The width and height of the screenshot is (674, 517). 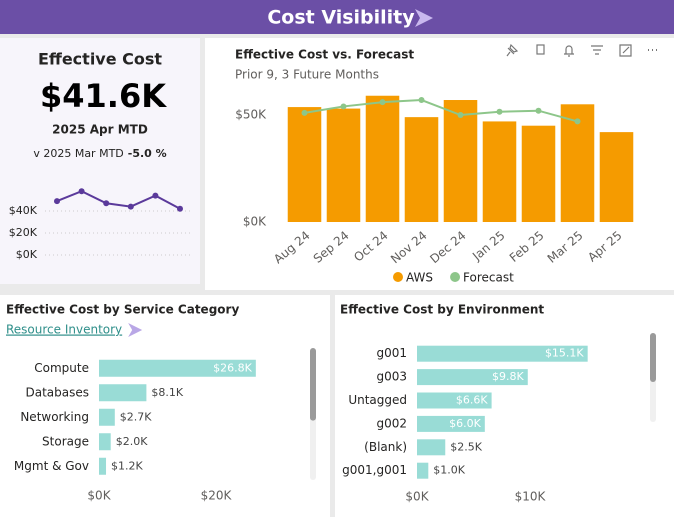 What do you see at coordinates (307, 75) in the screenshot?
I see `chart-subtitle: Prior 9, 3 Future Months` at bounding box center [307, 75].